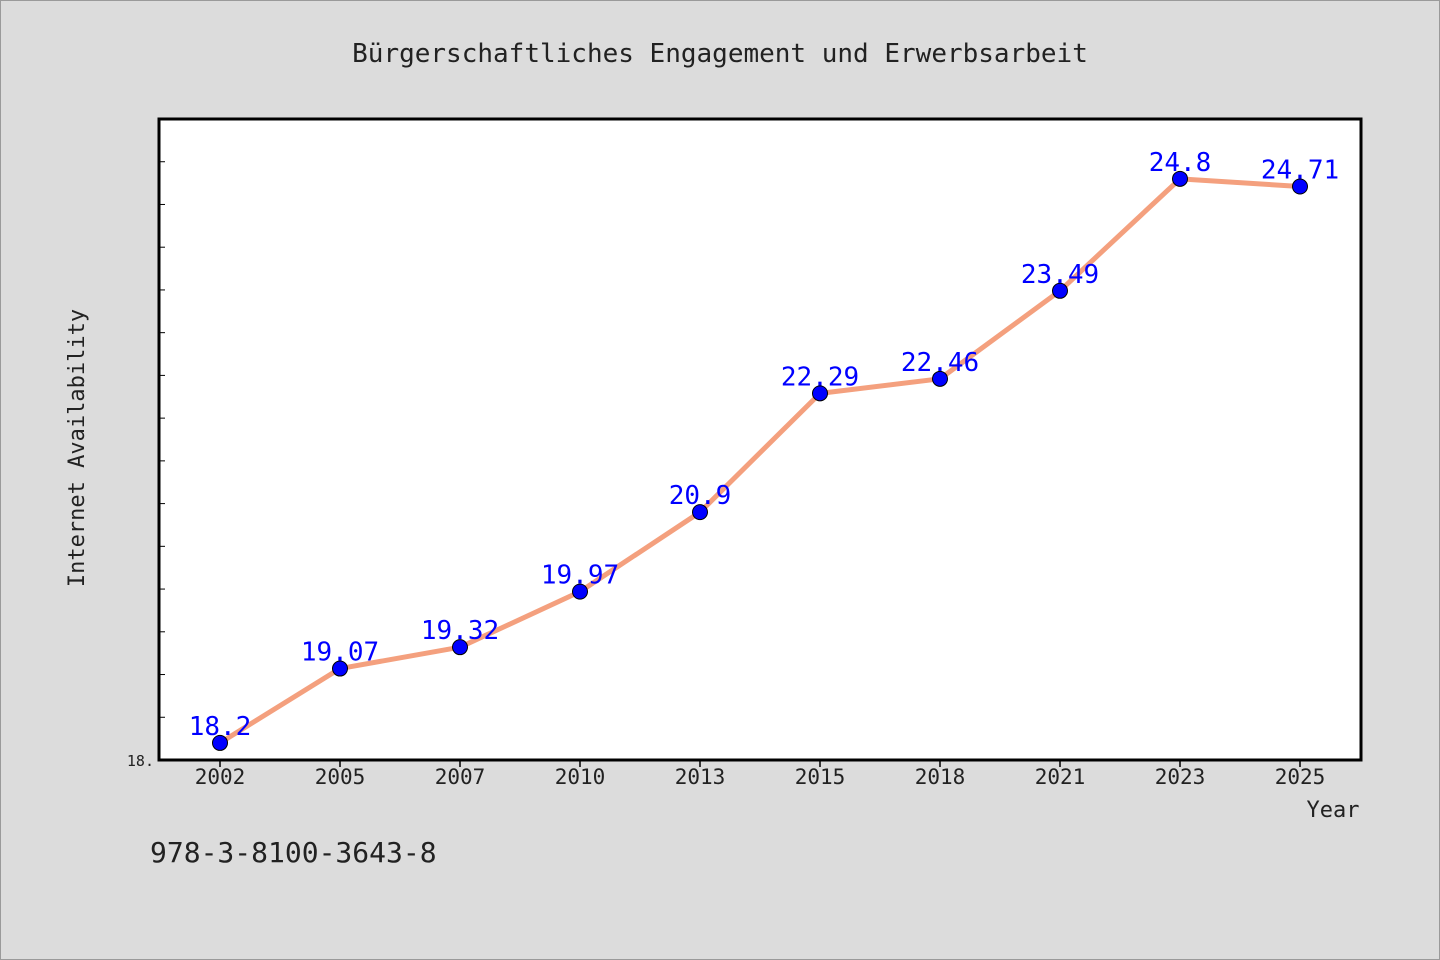  I want to click on x-tick-label: 2005, so click(340, 777).